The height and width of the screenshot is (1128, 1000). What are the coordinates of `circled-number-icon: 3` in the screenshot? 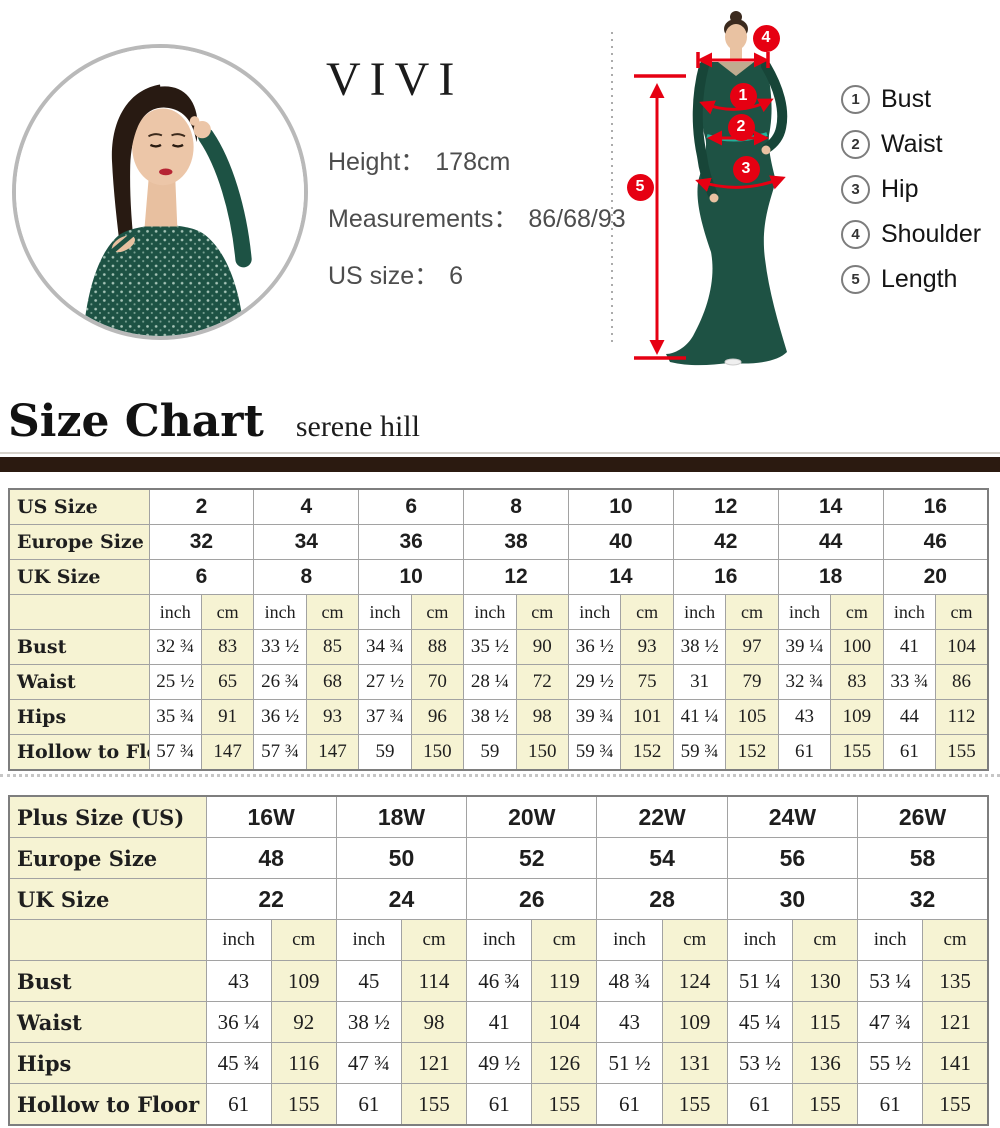 It's located at (855, 189).